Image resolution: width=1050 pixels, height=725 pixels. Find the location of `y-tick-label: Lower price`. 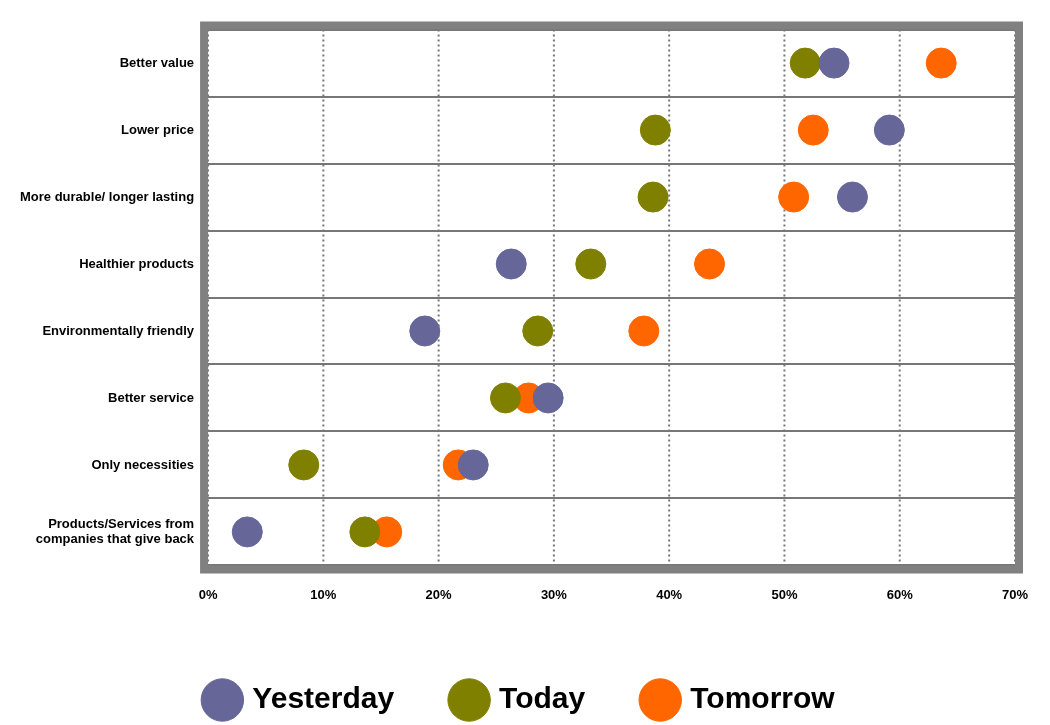

y-tick-label: Lower price is located at coordinates (158, 129).